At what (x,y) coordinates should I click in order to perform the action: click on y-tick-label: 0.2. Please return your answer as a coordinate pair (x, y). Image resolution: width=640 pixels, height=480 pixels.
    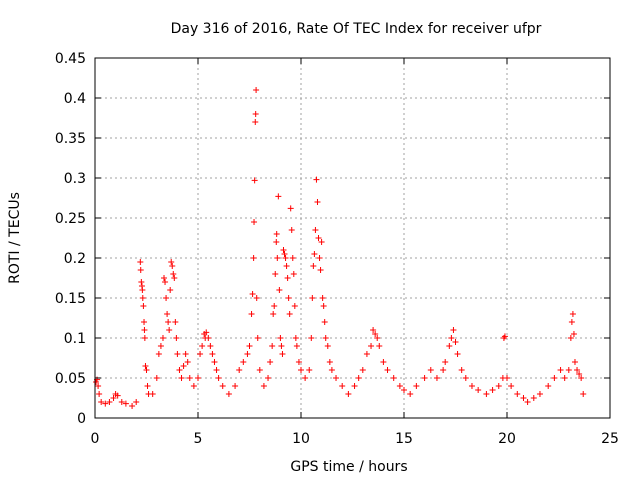
    Looking at the image, I should click on (75, 259).